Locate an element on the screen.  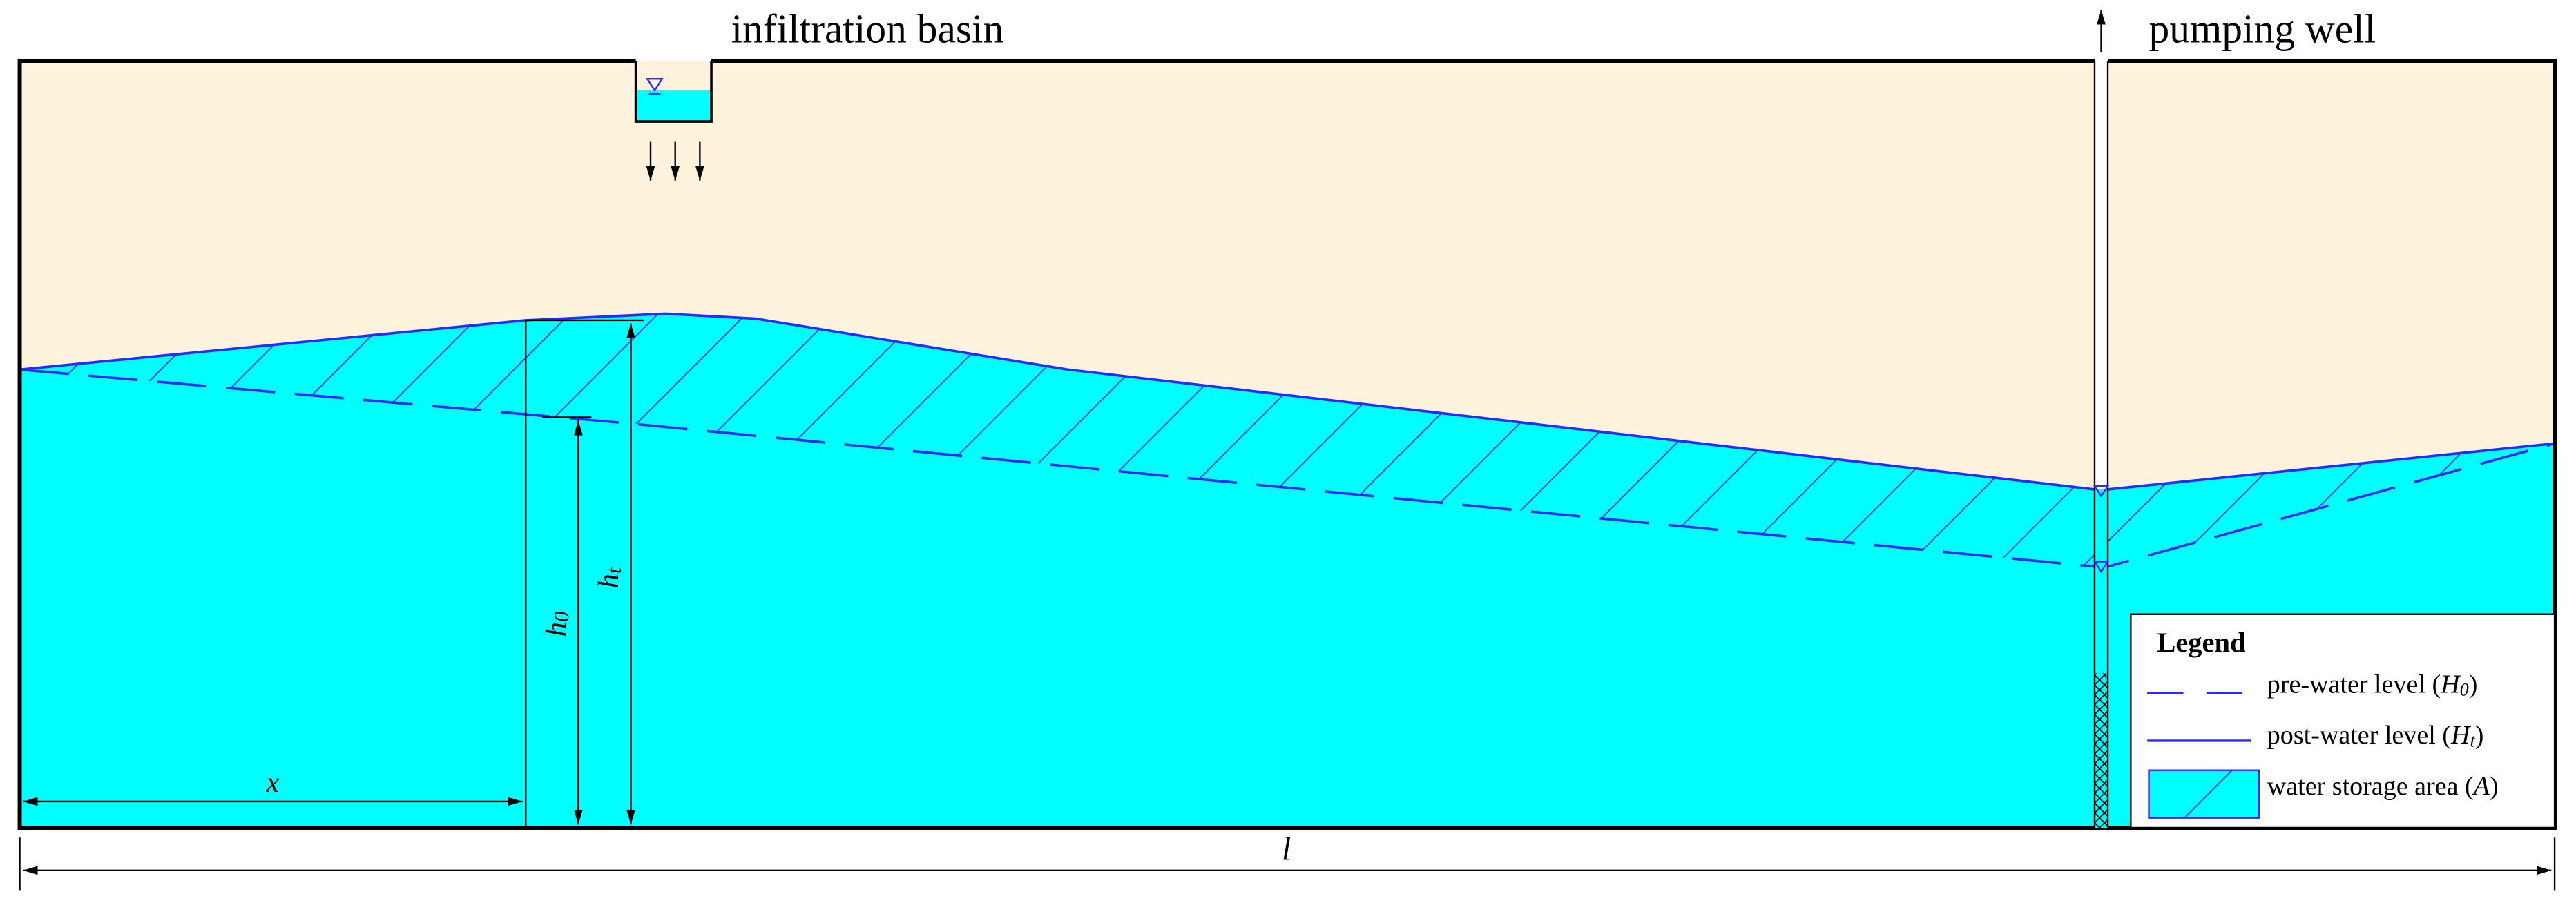
legend-item: water storage area (A) is located at coordinates (2383, 786).